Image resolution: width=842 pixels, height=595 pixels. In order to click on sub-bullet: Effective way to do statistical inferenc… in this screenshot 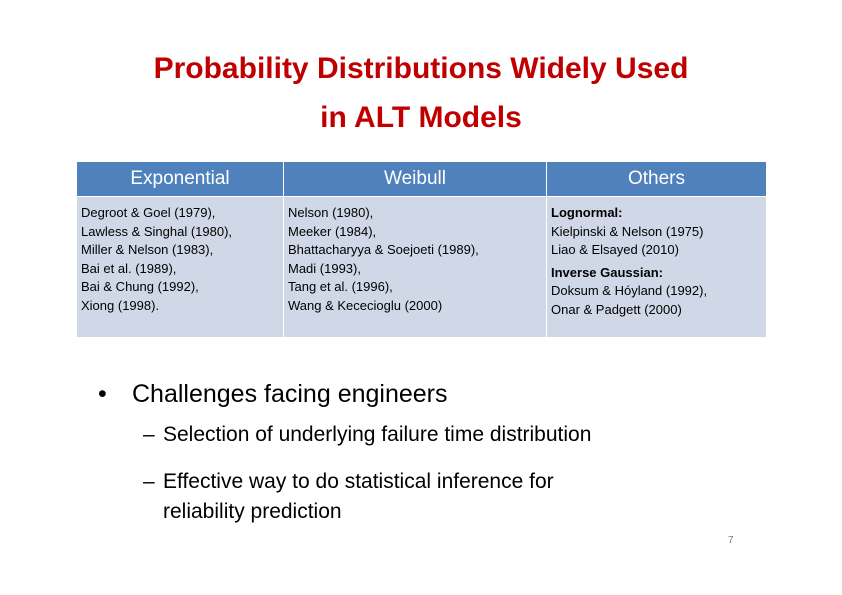, I will do `click(348, 497)`.